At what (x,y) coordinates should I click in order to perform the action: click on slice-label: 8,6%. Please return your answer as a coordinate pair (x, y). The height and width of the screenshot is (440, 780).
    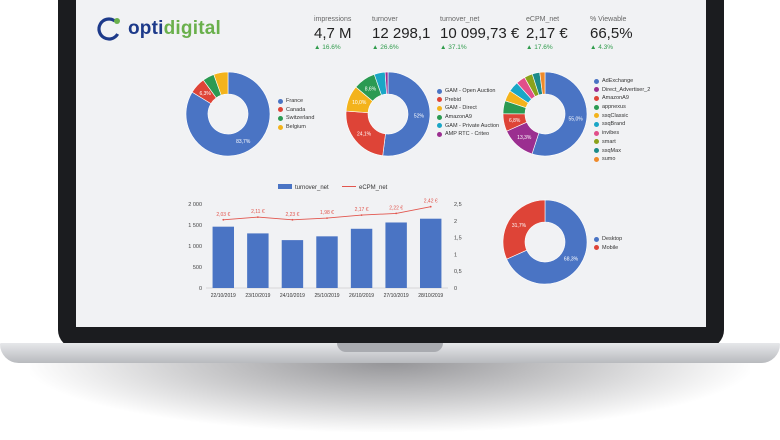
    Looking at the image, I should click on (371, 89).